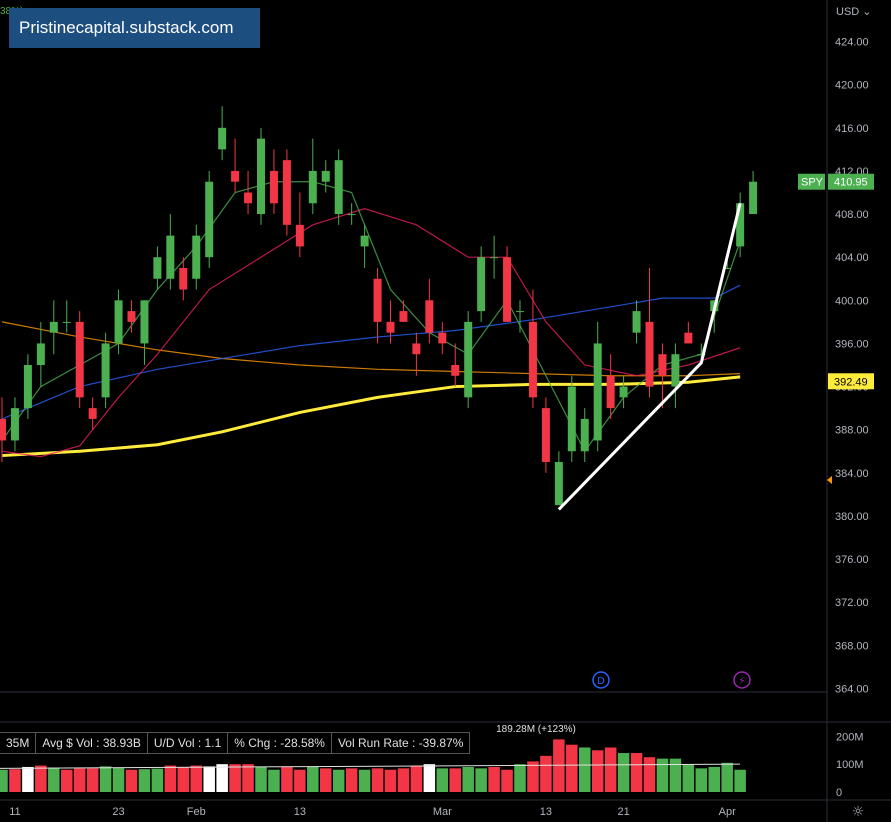  Describe the element at coordinates (852, 646) in the screenshot. I see `price-tick-label: 368.00` at that location.